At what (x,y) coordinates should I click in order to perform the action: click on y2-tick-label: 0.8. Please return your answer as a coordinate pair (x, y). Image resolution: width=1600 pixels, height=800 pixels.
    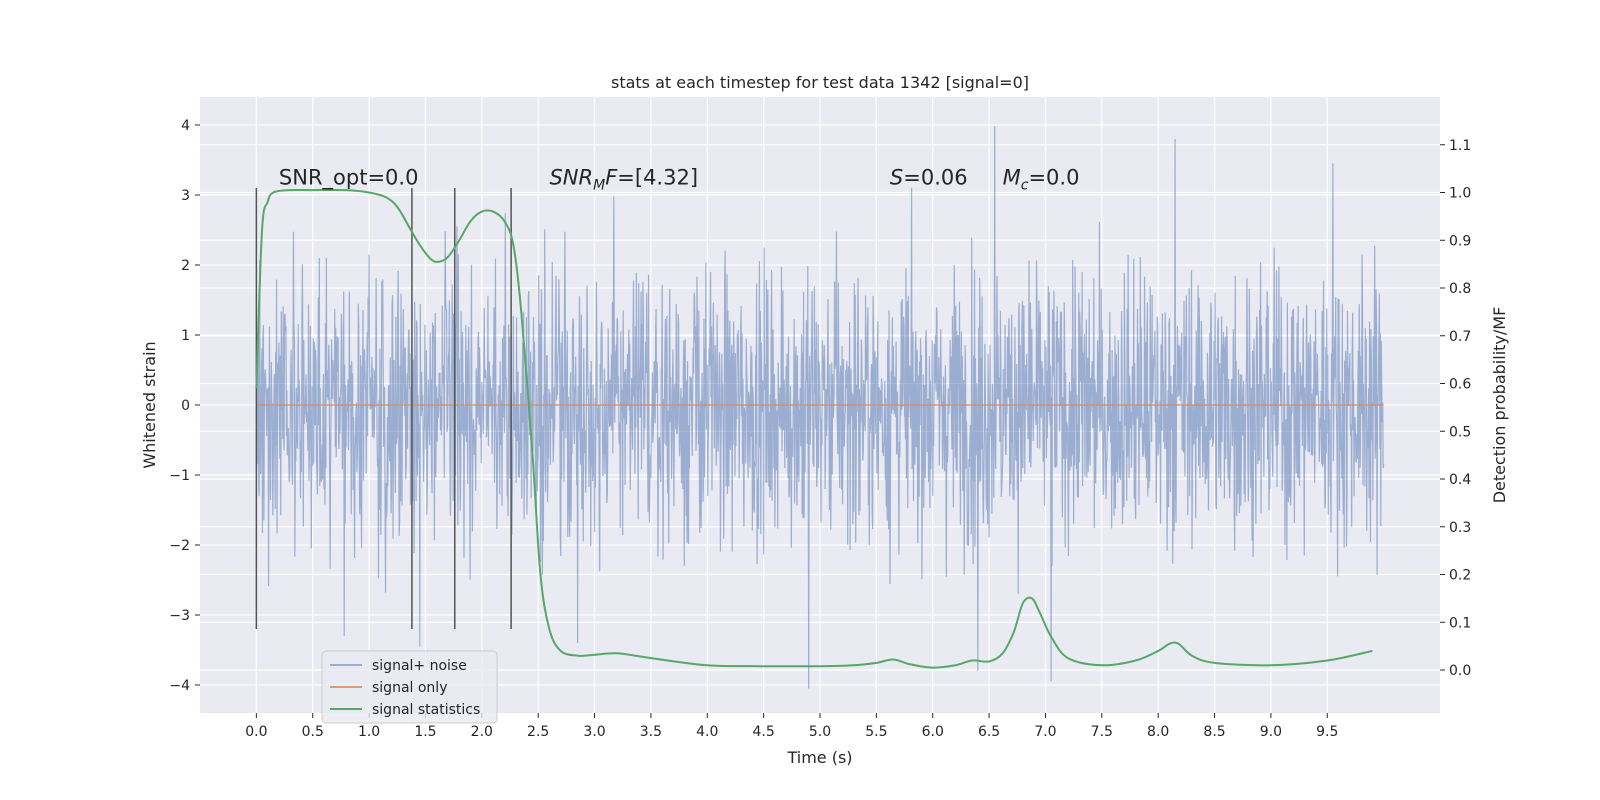
    Looking at the image, I should click on (1460, 289).